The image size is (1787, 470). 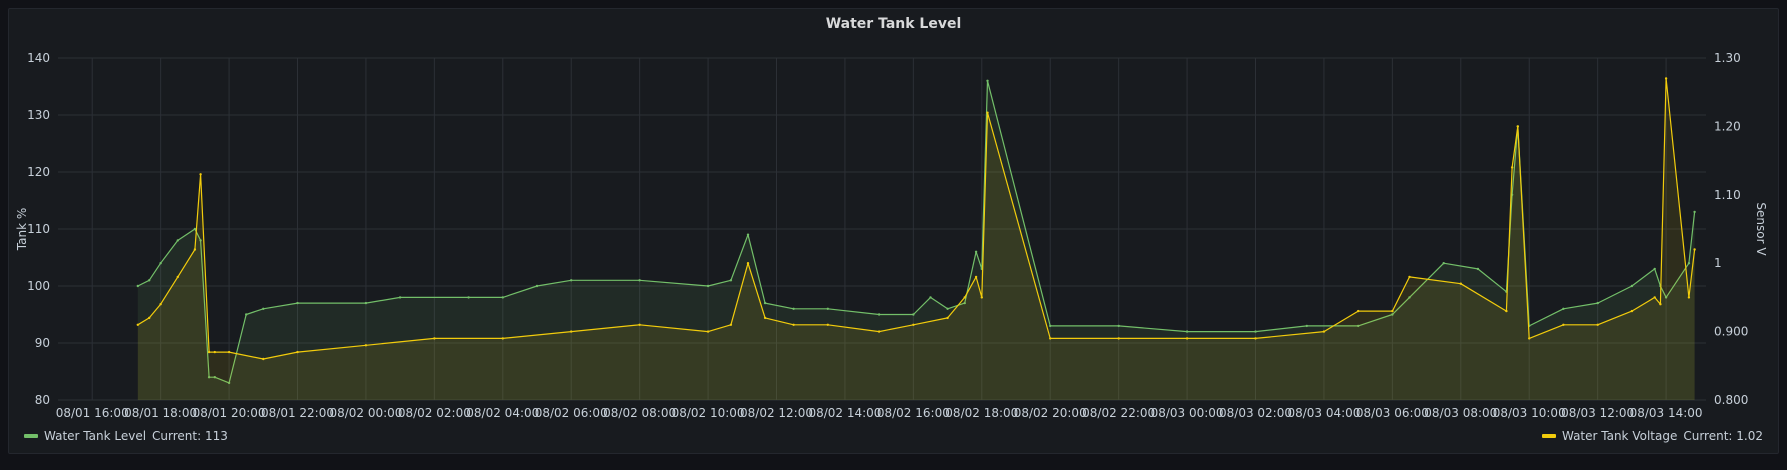 What do you see at coordinates (1652, 436) in the screenshot?
I see `legend-item-voltage: Water Tank Voltage Current: 1.02` at bounding box center [1652, 436].